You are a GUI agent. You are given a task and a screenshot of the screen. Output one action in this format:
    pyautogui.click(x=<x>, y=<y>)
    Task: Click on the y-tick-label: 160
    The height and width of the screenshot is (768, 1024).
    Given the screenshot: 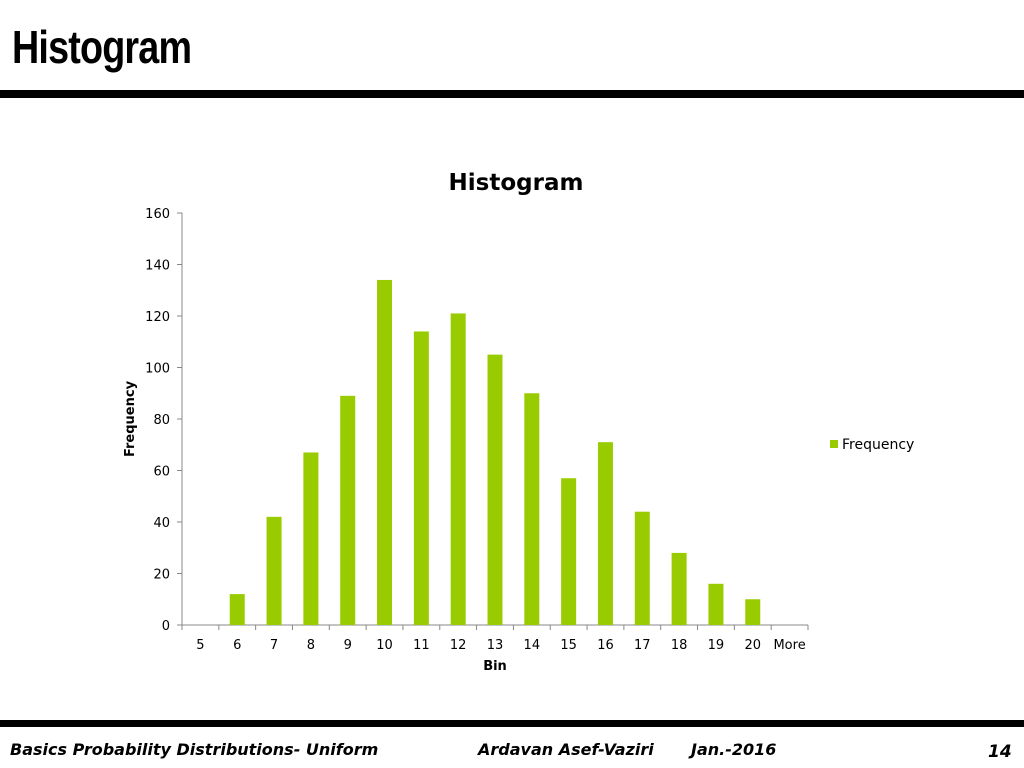 What is the action you would take?
    pyautogui.click(x=157, y=214)
    